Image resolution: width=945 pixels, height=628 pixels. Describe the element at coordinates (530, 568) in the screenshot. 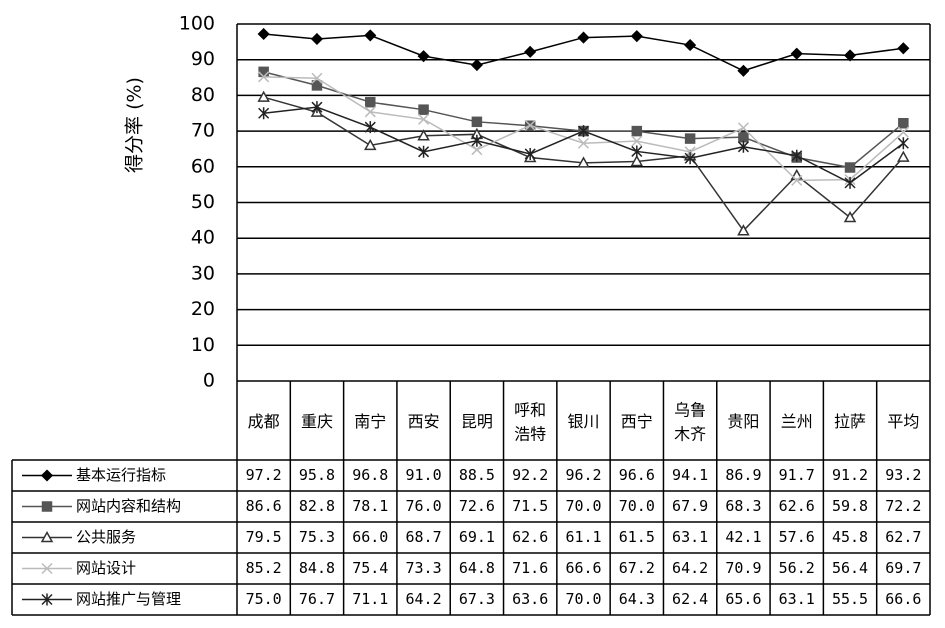

I see `table-cell: 71.6` at that location.